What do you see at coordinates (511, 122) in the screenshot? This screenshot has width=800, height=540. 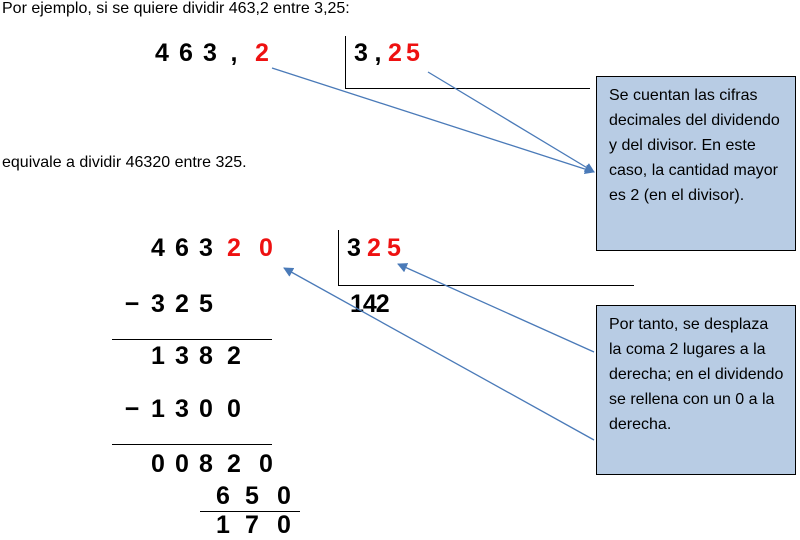 I see `arrow-divisor-decimal` at bounding box center [511, 122].